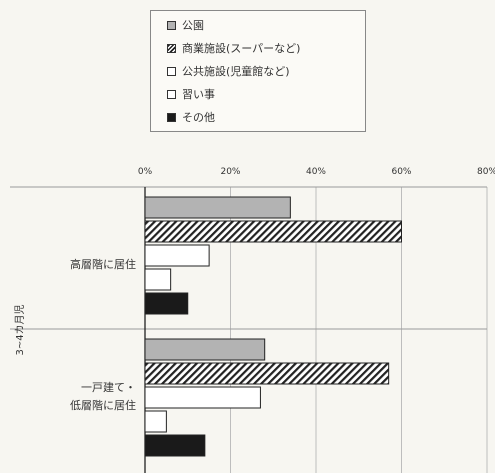 The width and height of the screenshot is (495, 473). What do you see at coordinates (171, 25) in the screenshot?
I see `legend-swatch-park` at bounding box center [171, 25].